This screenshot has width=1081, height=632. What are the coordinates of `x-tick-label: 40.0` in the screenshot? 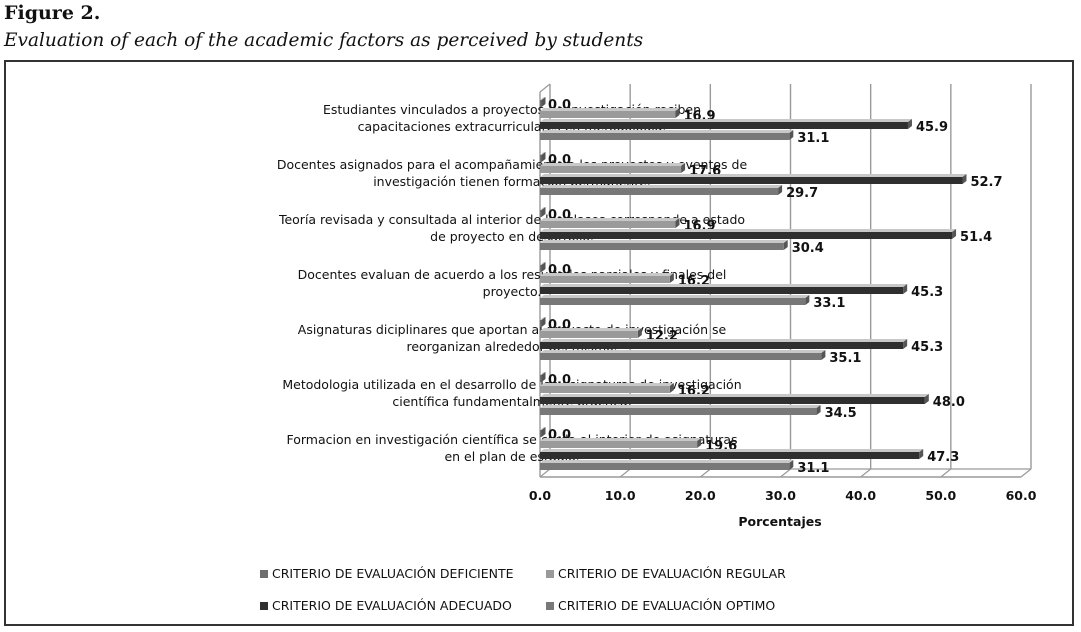 It's located at (860, 495).